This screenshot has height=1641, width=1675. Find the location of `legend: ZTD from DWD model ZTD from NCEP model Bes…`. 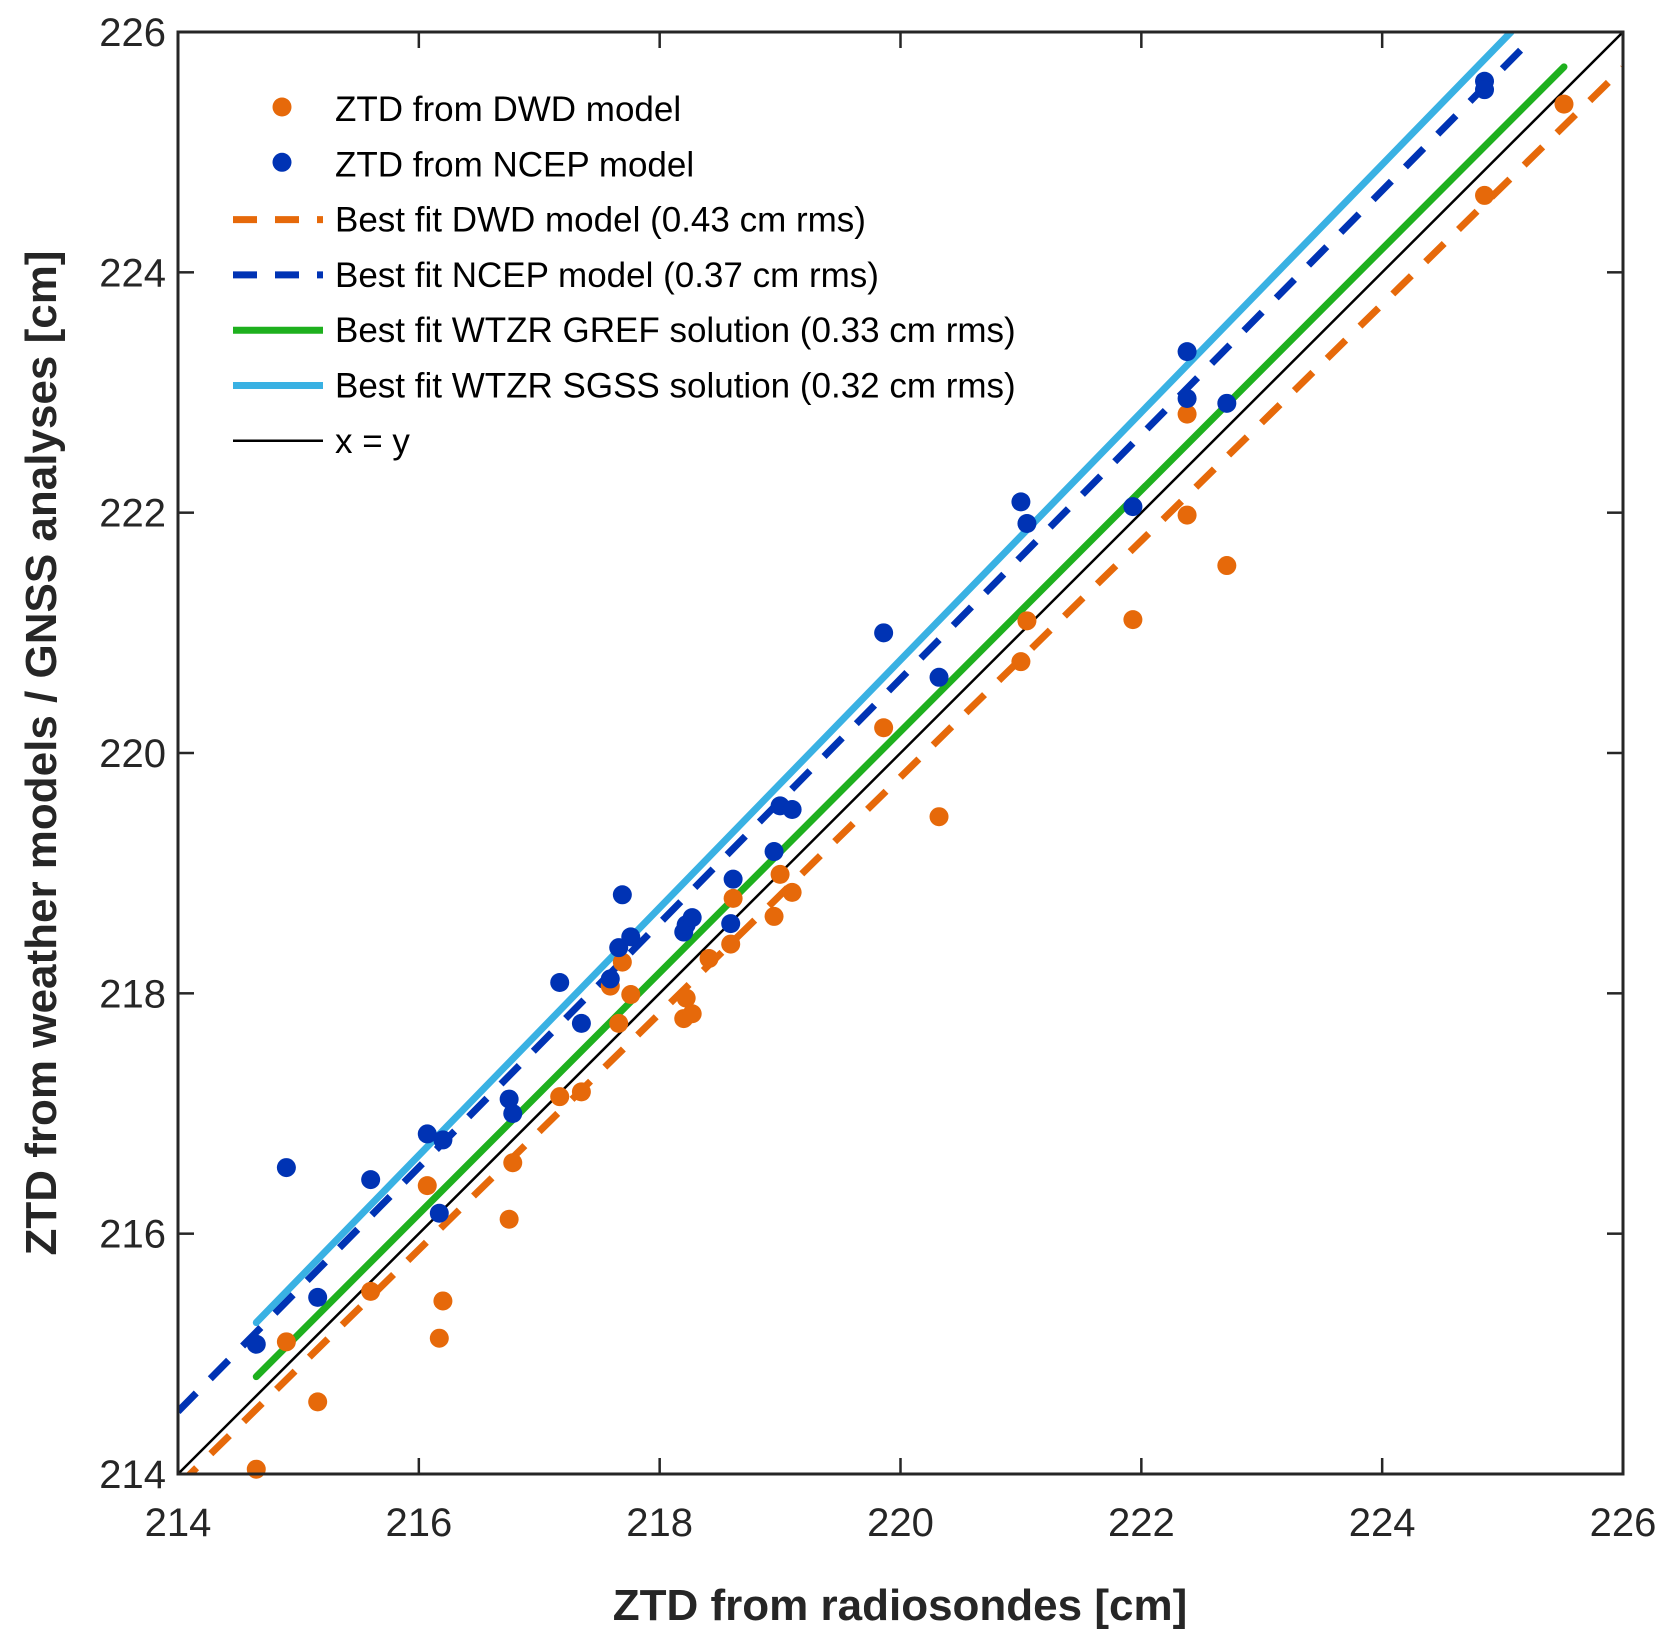

legend: ZTD from DWD model ZTD from NCEP model Bes… is located at coordinates (624, 275).